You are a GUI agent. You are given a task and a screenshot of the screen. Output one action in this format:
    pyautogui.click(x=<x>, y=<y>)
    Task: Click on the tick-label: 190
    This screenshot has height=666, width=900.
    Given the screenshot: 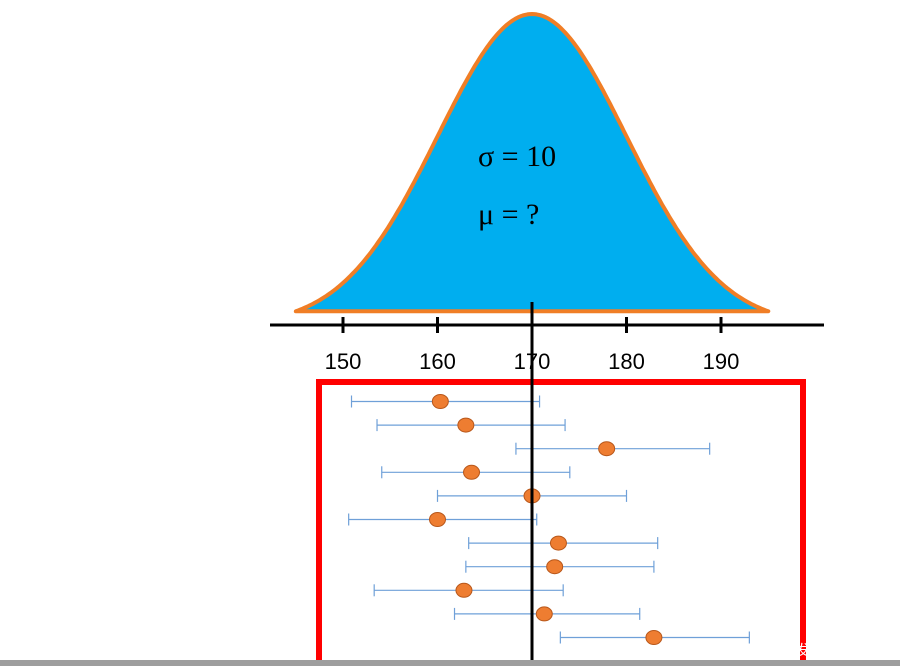 What is the action you would take?
    pyautogui.click(x=721, y=361)
    